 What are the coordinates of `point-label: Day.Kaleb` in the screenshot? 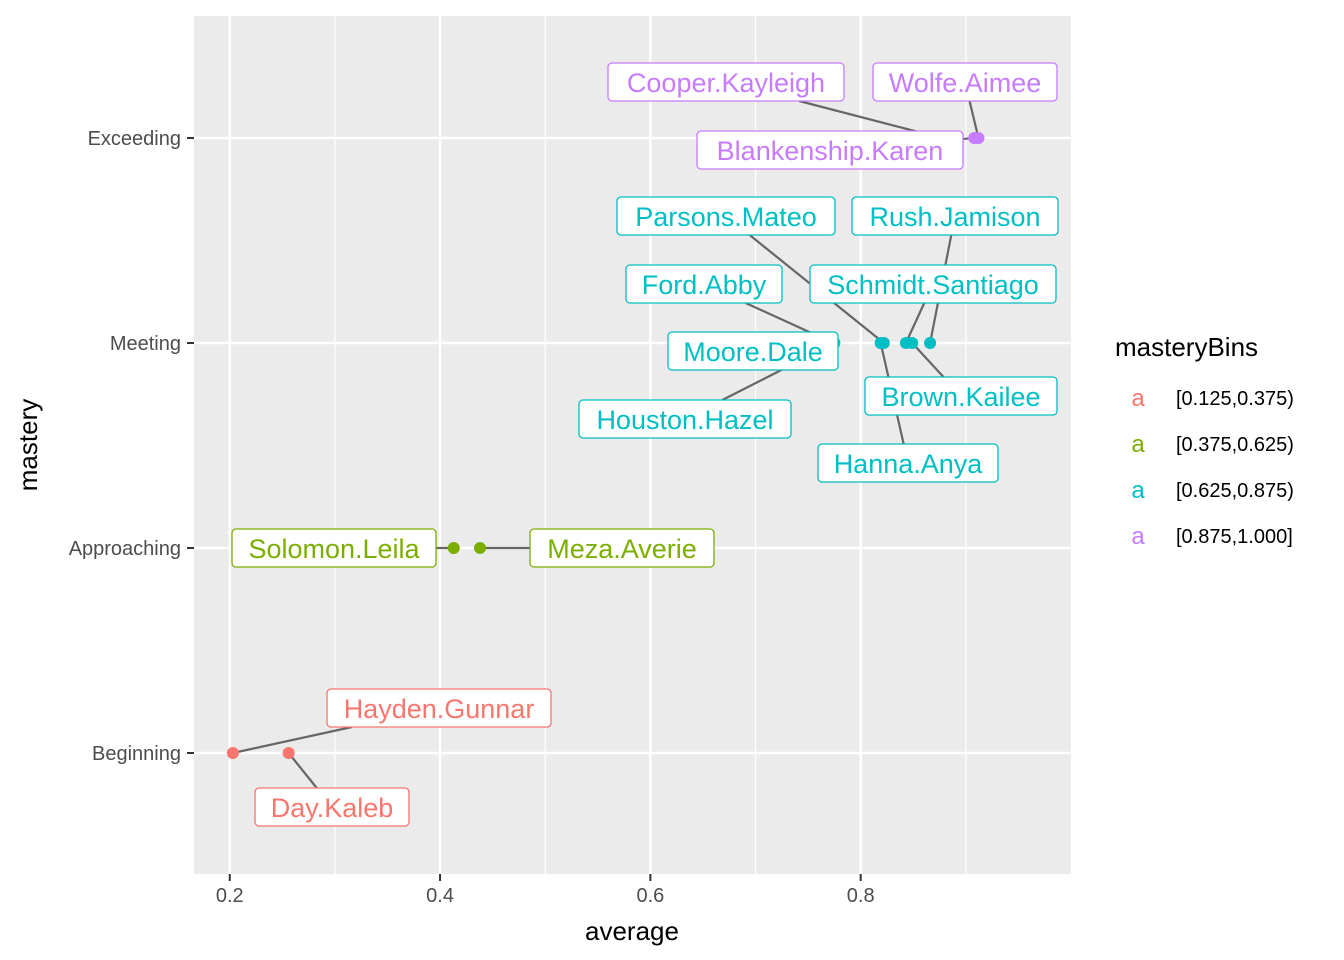 It's located at (332, 807).